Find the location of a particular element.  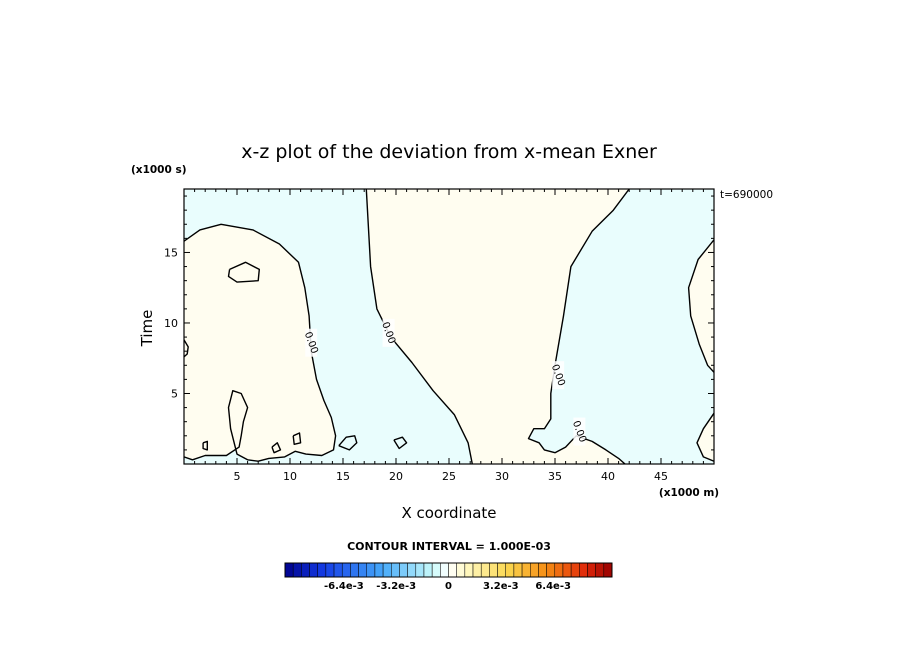

x-tick-label: 35 is located at coordinates (555, 476).